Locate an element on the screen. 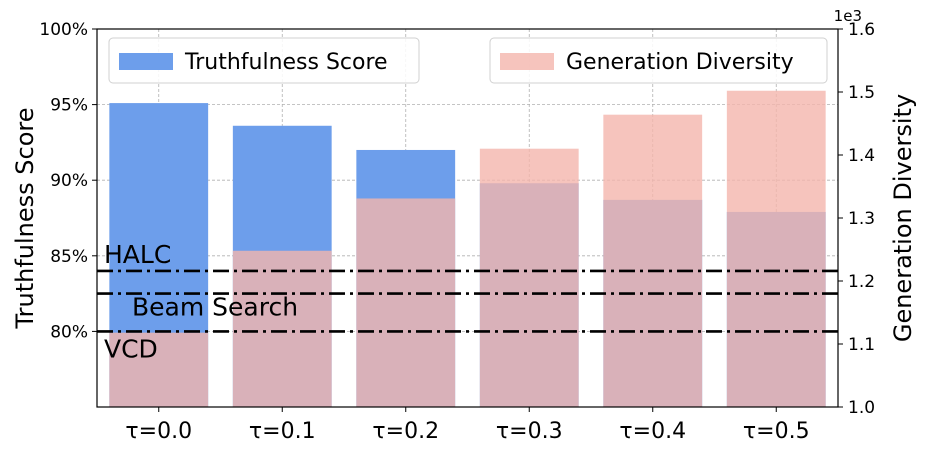  baseline-label: HALC is located at coordinates (137, 254).